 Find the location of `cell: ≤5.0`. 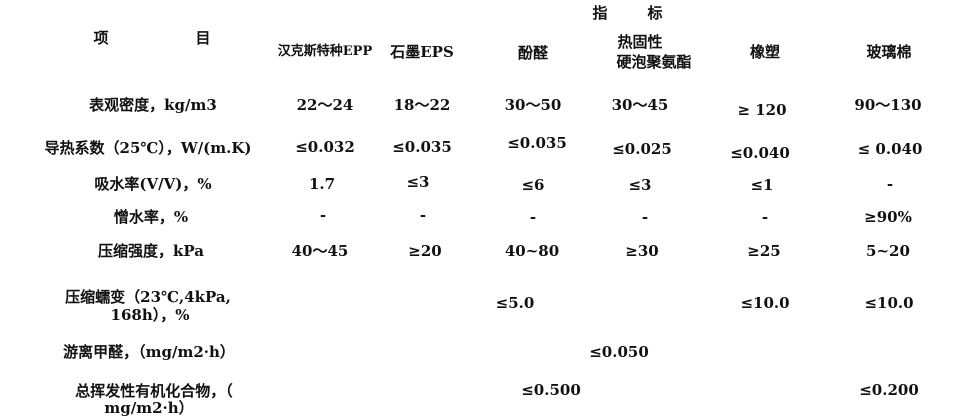

cell: ≤5.0 is located at coordinates (515, 303).